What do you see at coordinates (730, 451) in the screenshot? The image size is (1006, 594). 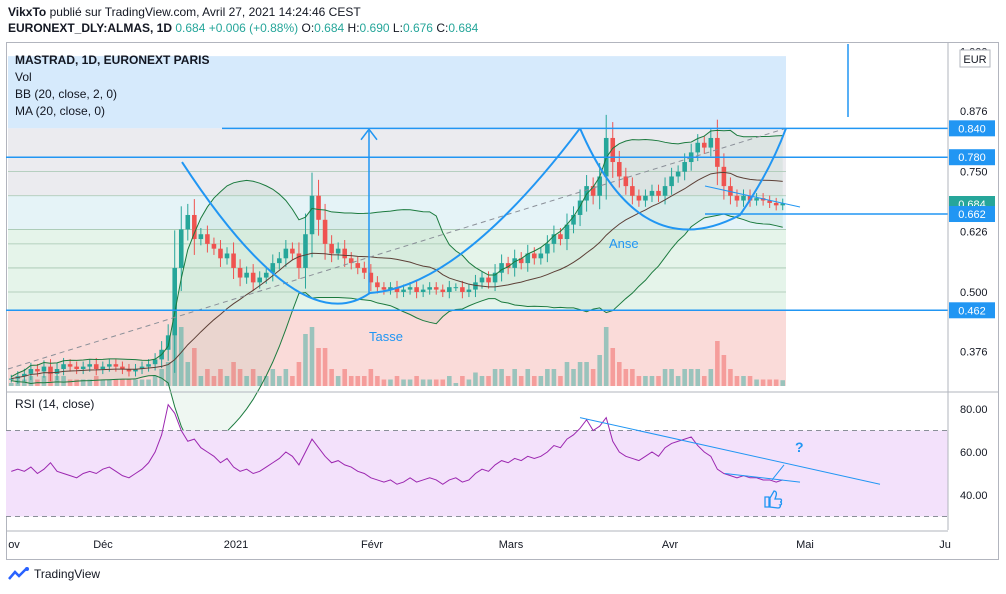 I see `rsi-trendline` at bounding box center [730, 451].